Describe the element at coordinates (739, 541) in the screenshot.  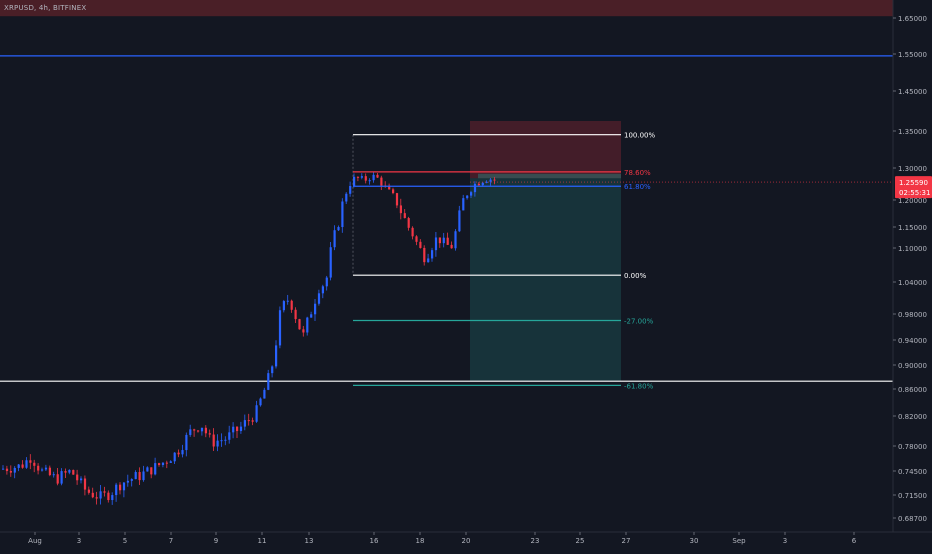
I see `time-axis-label: Sep` at that location.